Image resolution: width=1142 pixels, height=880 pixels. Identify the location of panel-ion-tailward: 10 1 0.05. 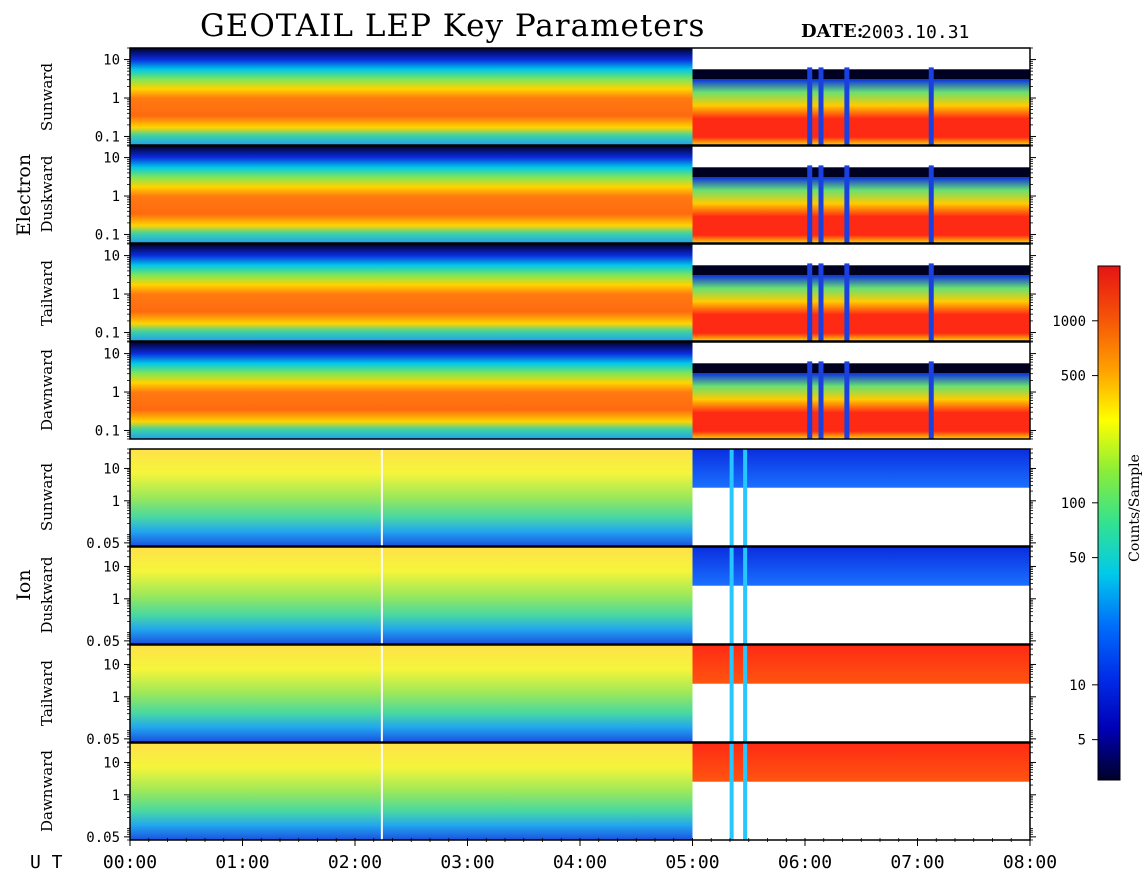
(561, 696).